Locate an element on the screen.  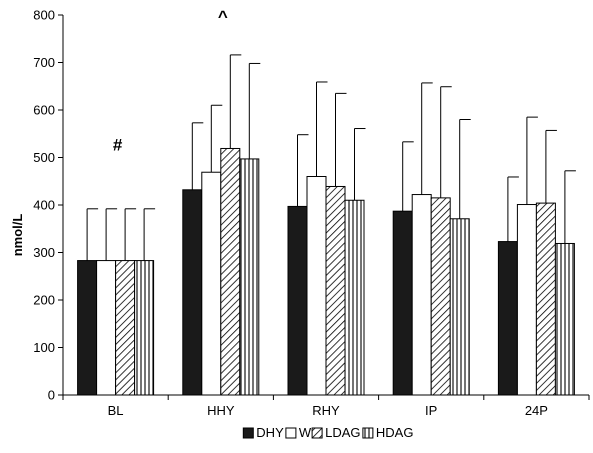
annotation-label: # is located at coordinates (118, 144).